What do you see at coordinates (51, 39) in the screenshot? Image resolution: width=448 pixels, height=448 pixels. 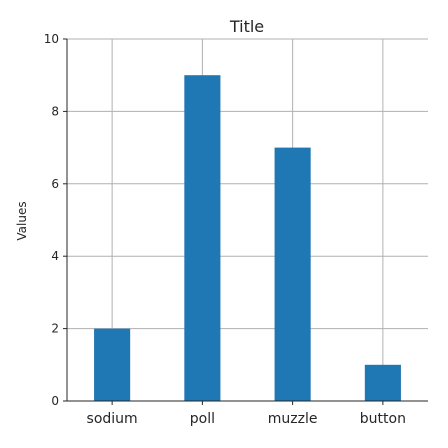 I see `y-tick-label: 10` at bounding box center [51, 39].